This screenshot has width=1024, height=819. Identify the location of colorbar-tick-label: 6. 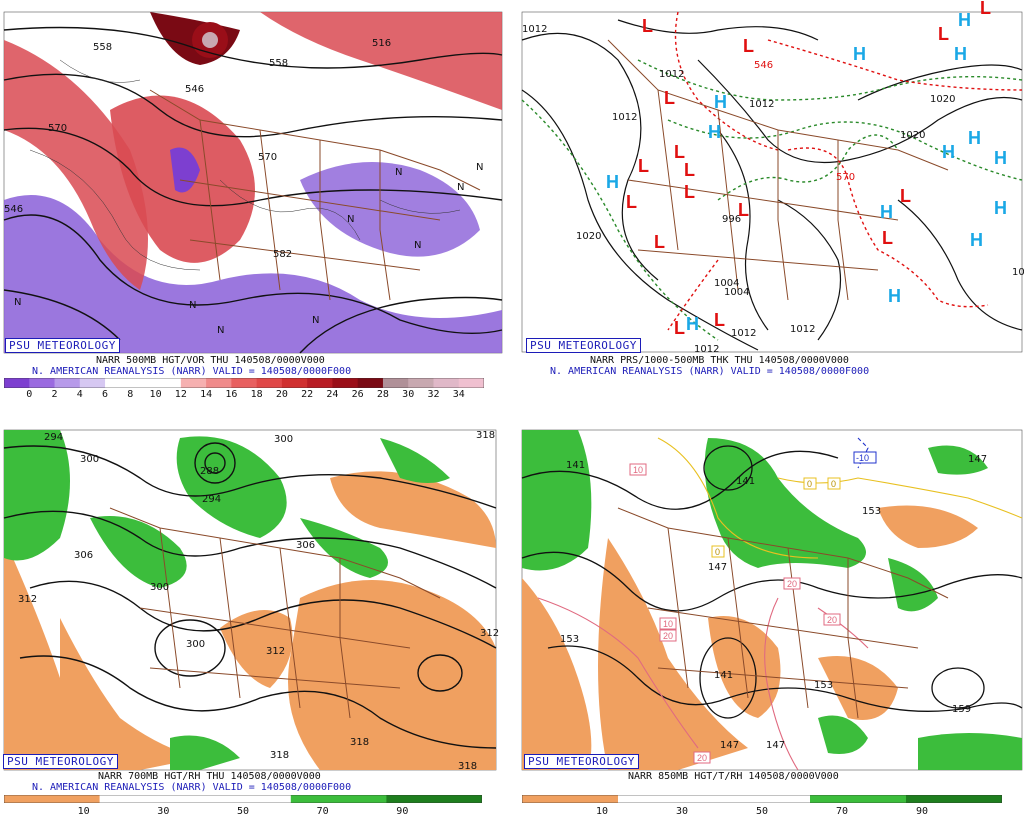
(105, 394).